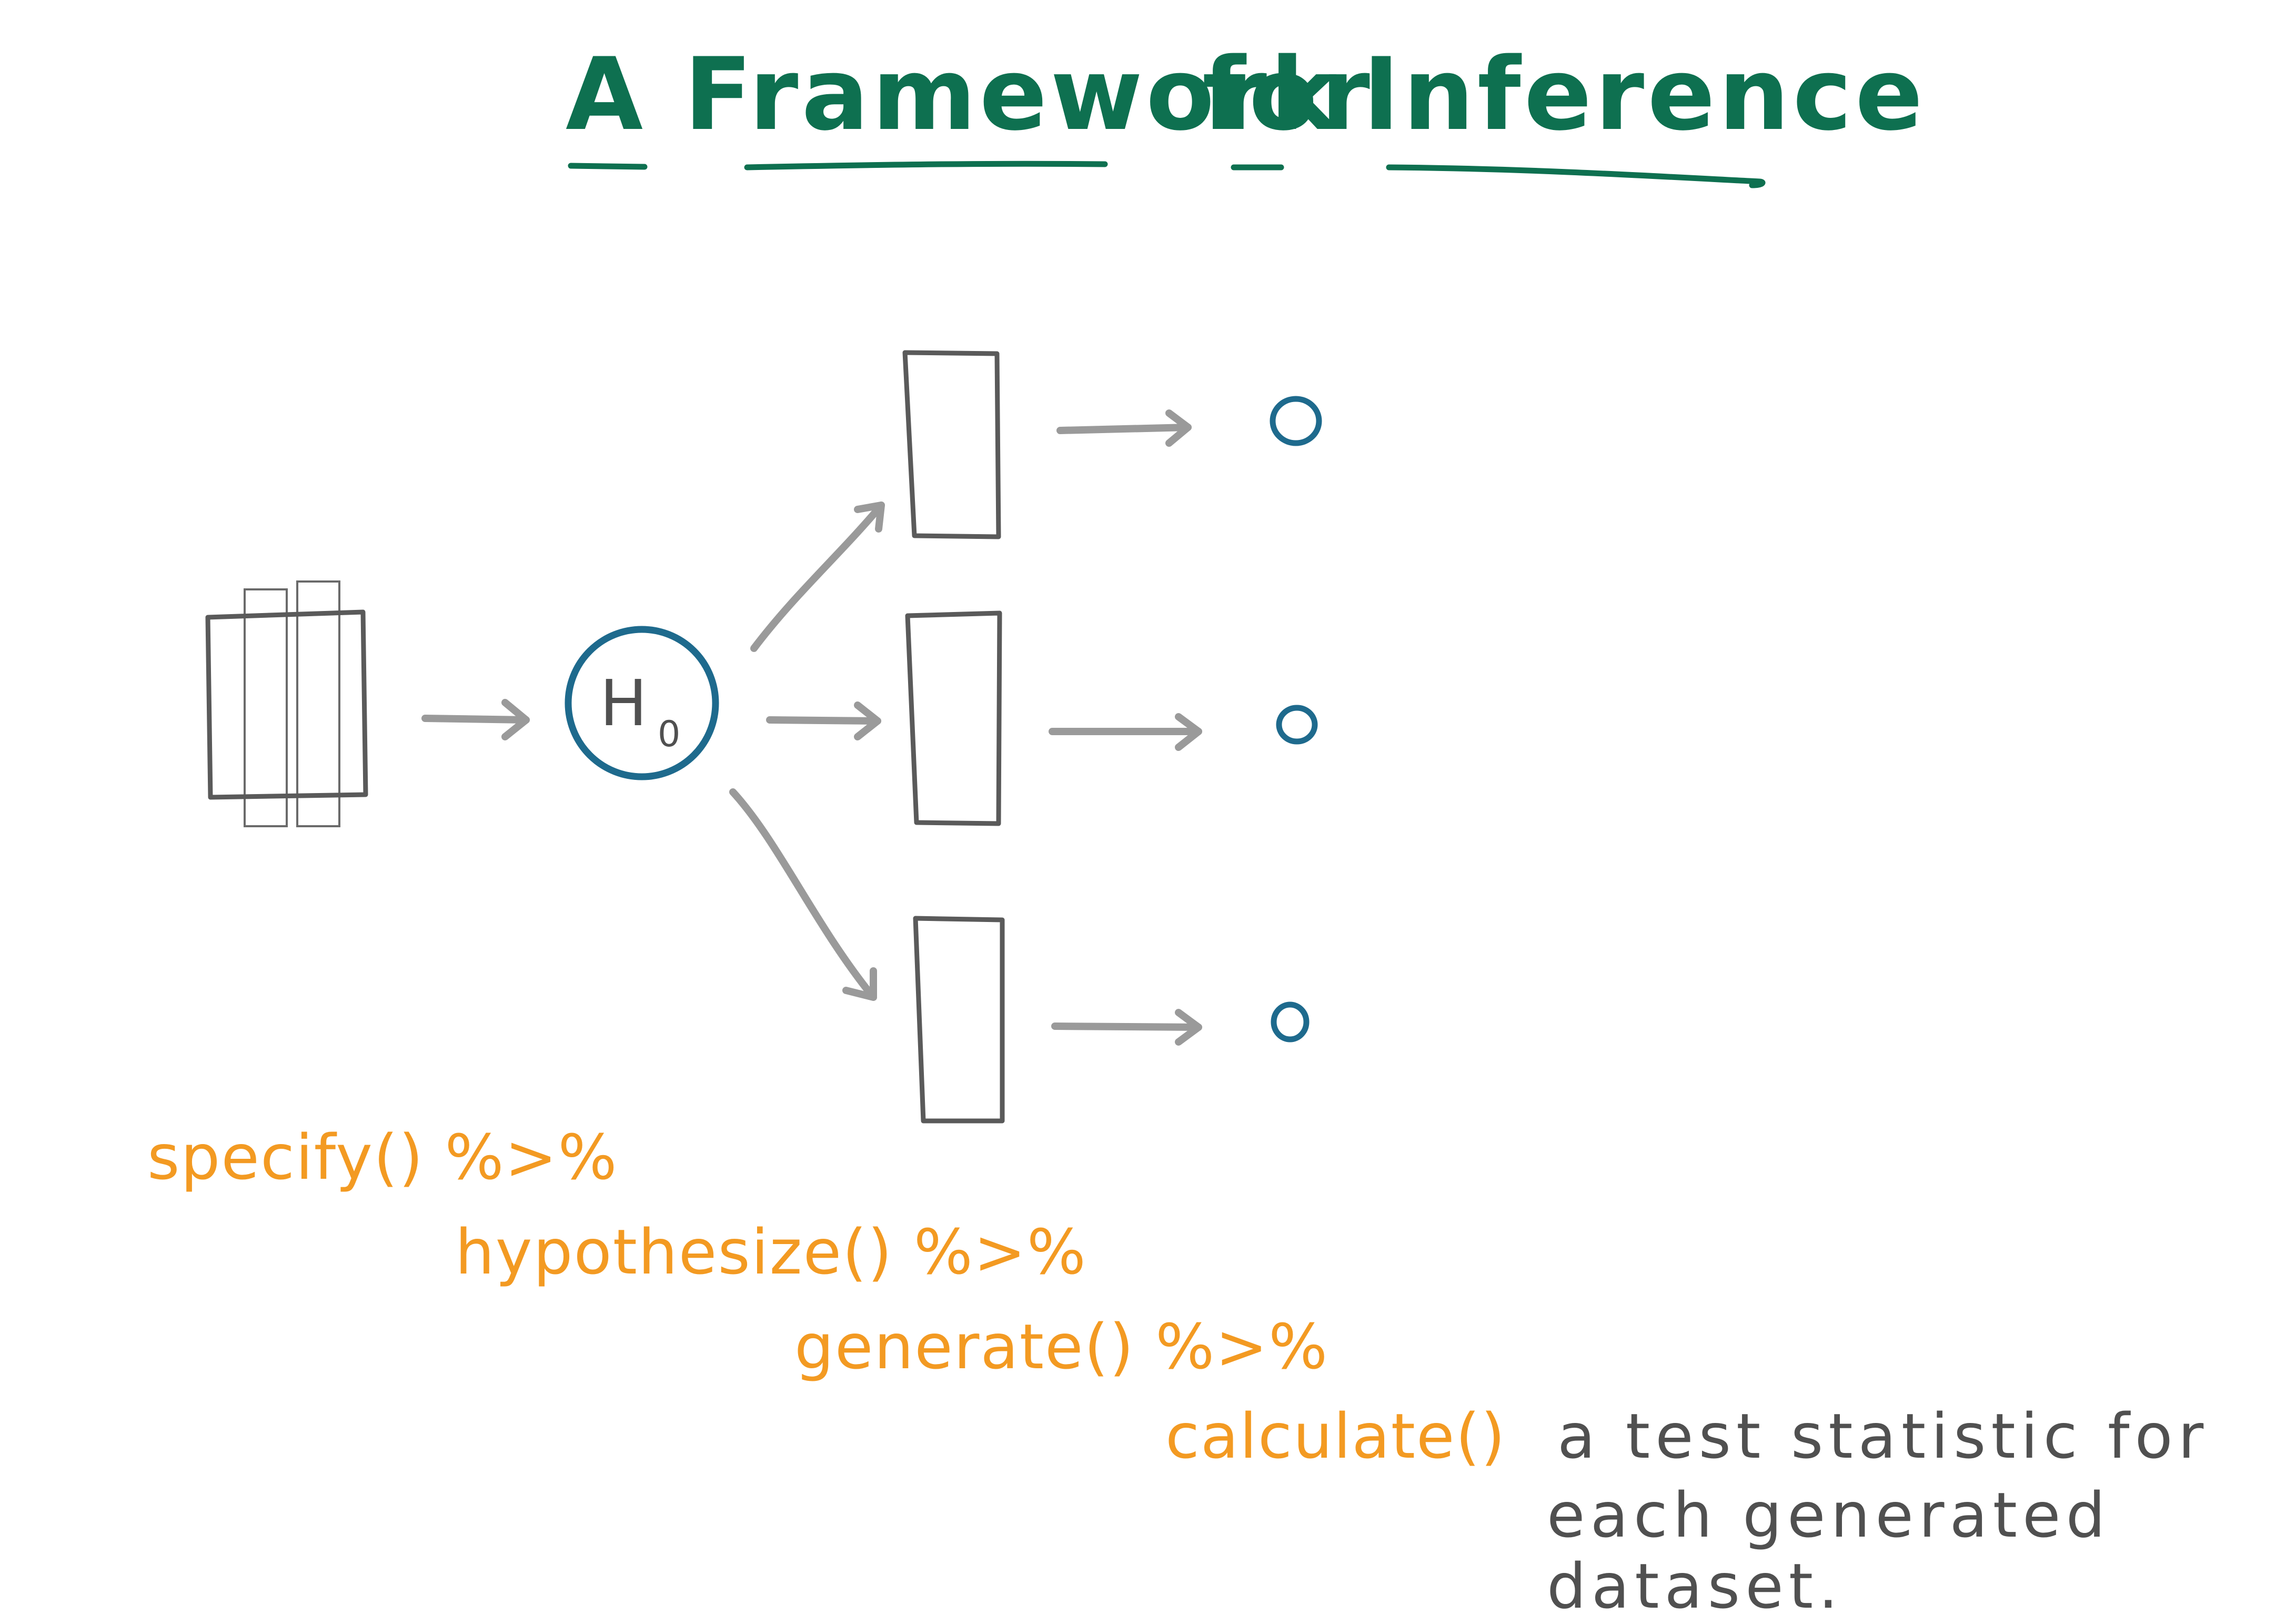  Describe the element at coordinates (926, 166) in the screenshot. I see `title-underline-framework` at that location.